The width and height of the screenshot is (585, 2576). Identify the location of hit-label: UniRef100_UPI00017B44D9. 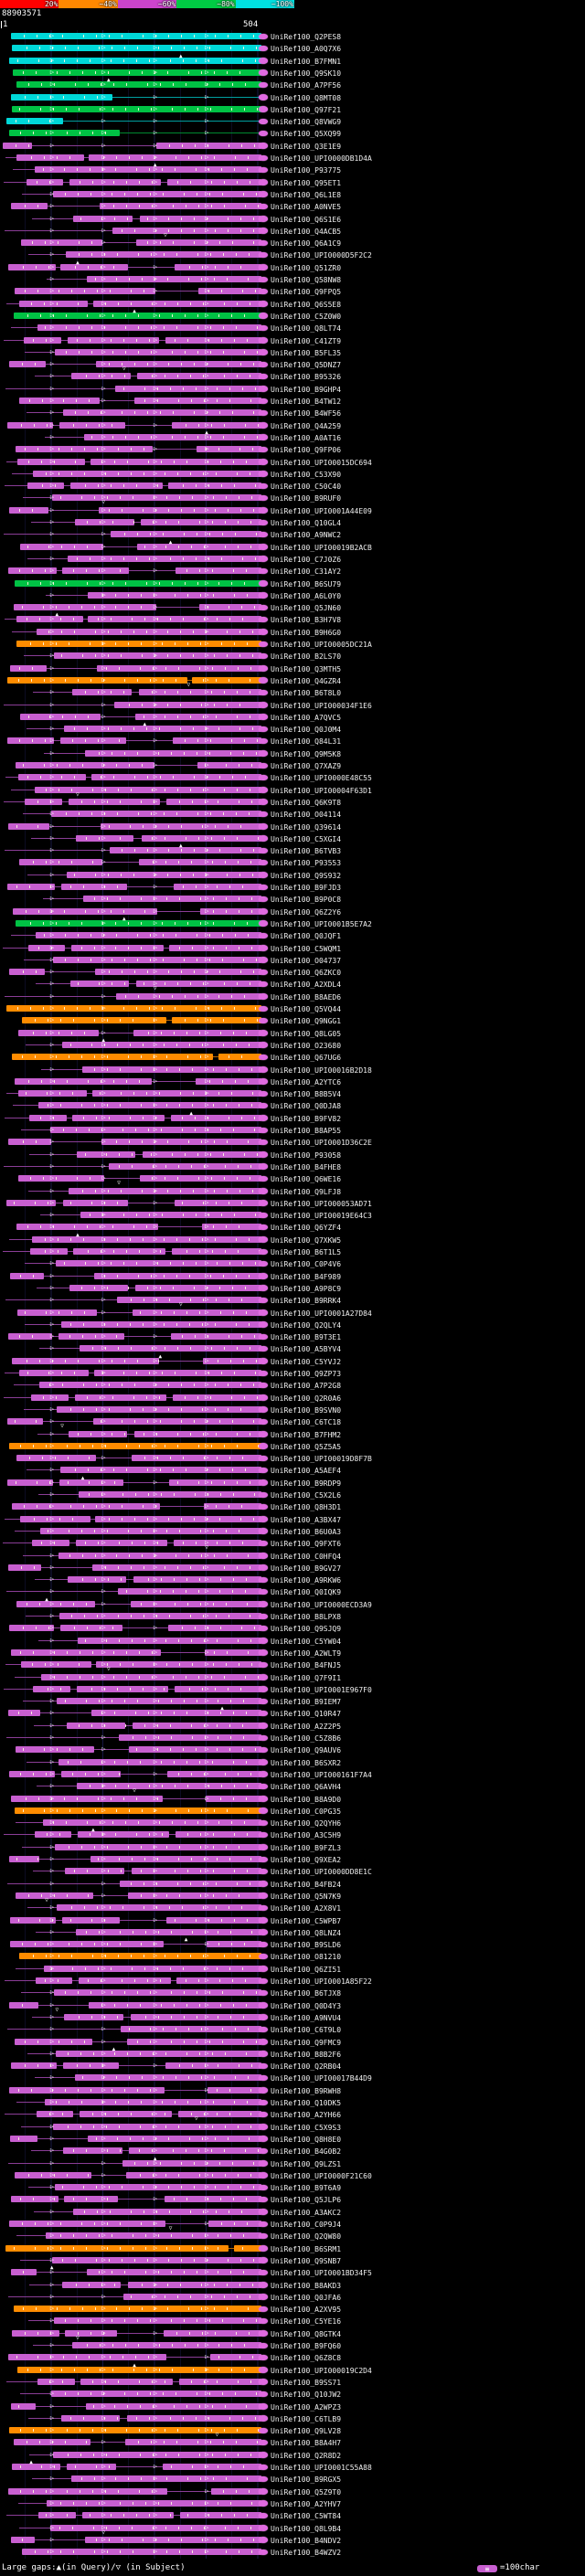
(322, 2078).